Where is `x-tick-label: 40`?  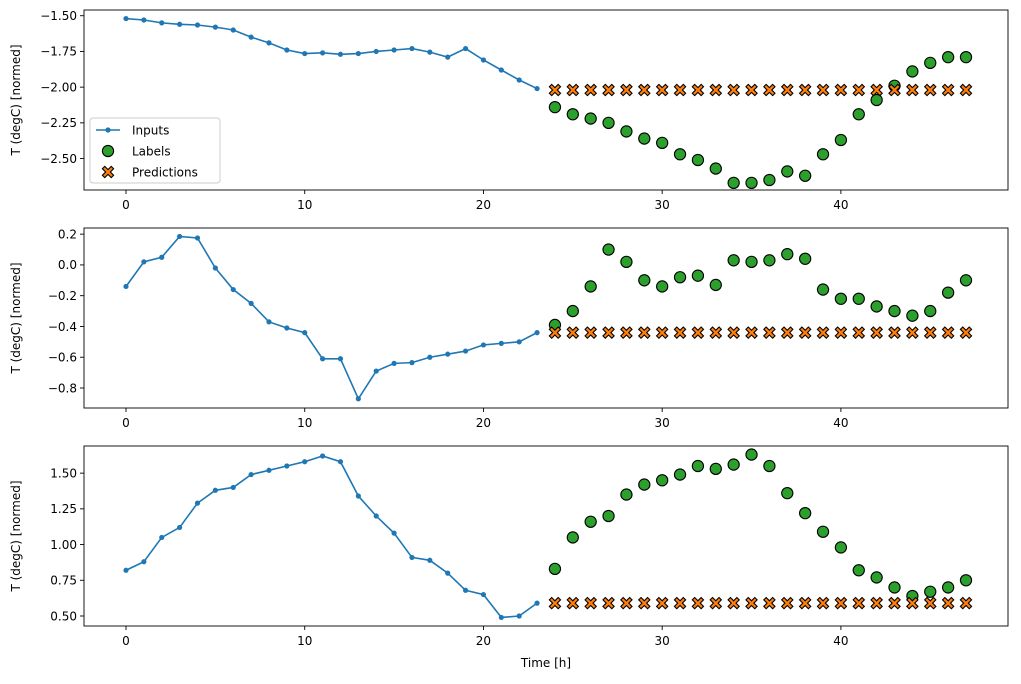
x-tick-label: 40 is located at coordinates (840, 205).